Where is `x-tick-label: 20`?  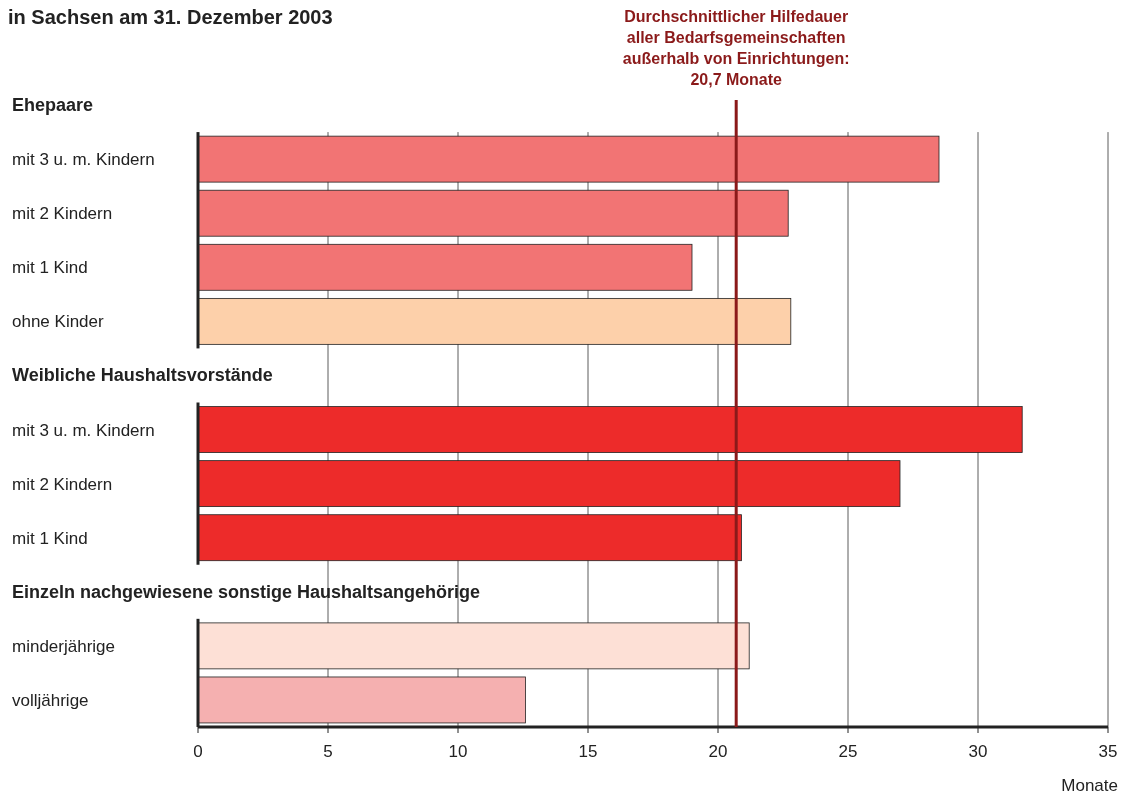
x-tick-label: 20 is located at coordinates (718, 751).